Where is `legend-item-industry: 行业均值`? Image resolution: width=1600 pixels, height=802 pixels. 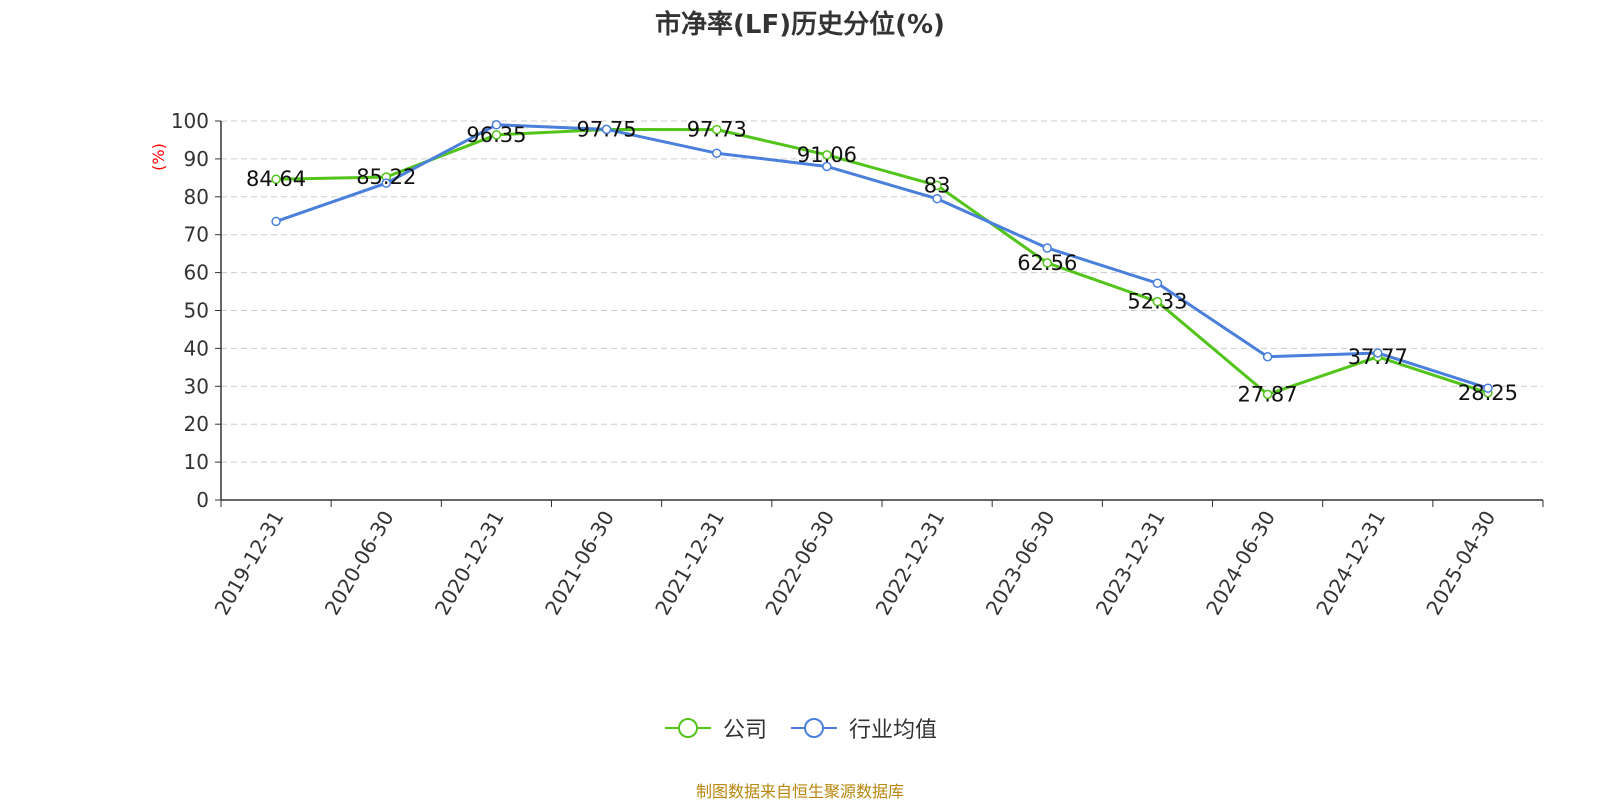 legend-item-industry: 行业均值 is located at coordinates (863, 728).